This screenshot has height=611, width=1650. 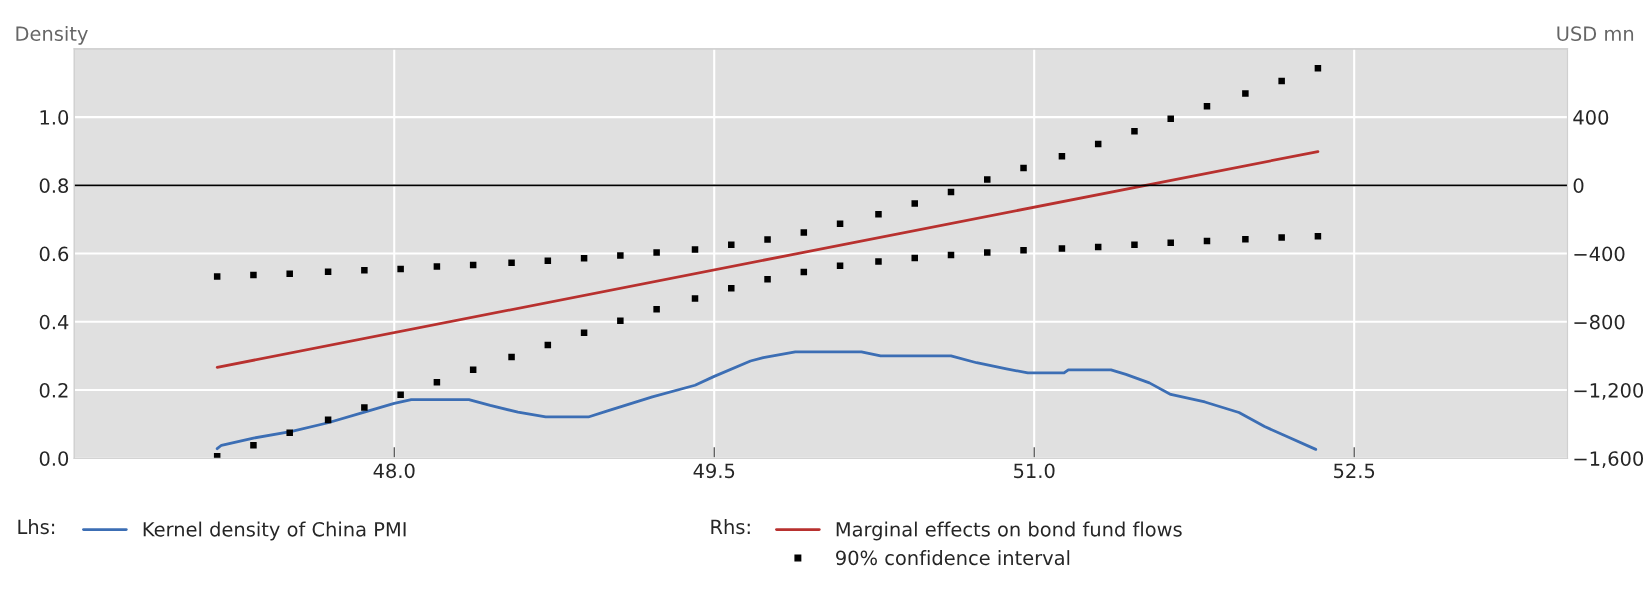 I want to click on y2-tick-label: 400, so click(x=1591, y=117).